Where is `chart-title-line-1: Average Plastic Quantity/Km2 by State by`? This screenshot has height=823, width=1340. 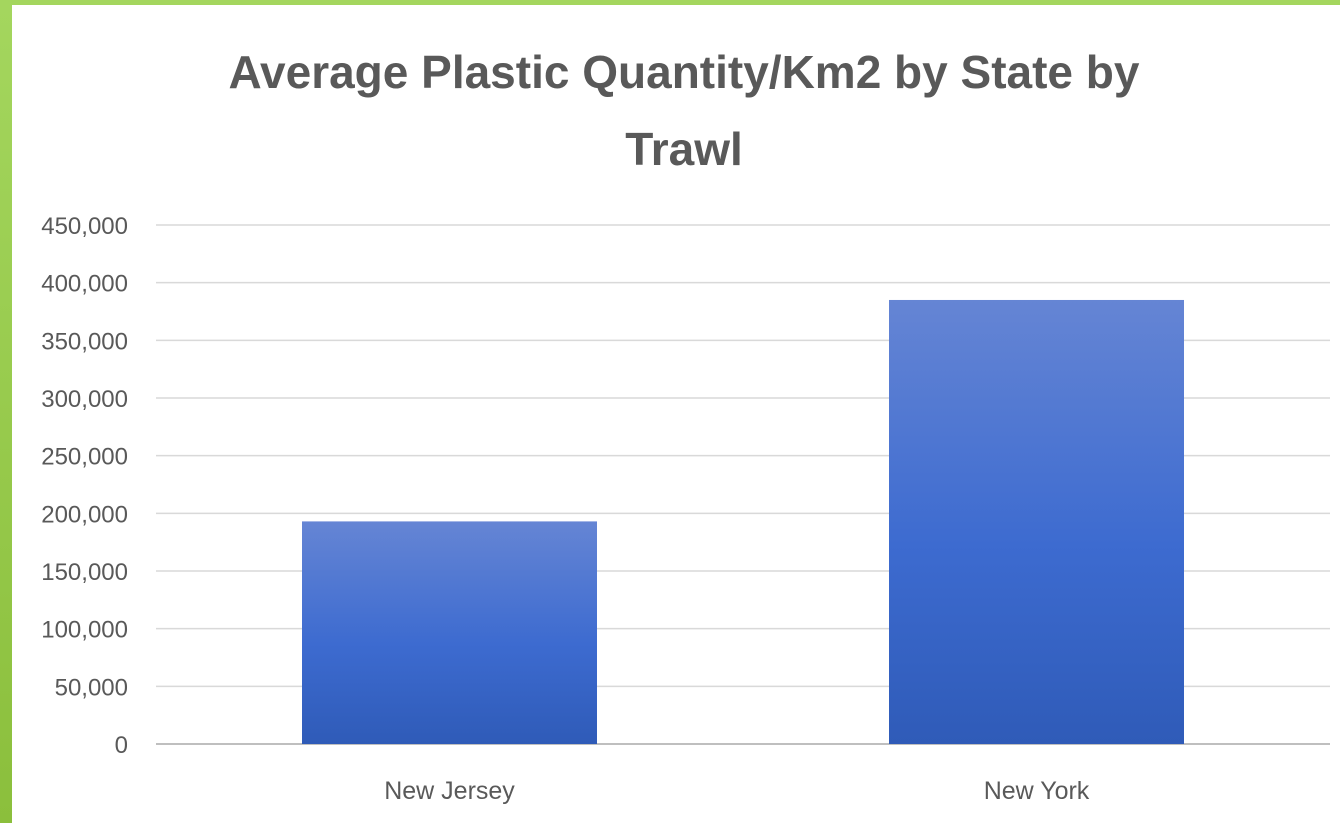 chart-title-line-1: Average Plastic Quantity/Km2 by State by is located at coordinates (684, 72).